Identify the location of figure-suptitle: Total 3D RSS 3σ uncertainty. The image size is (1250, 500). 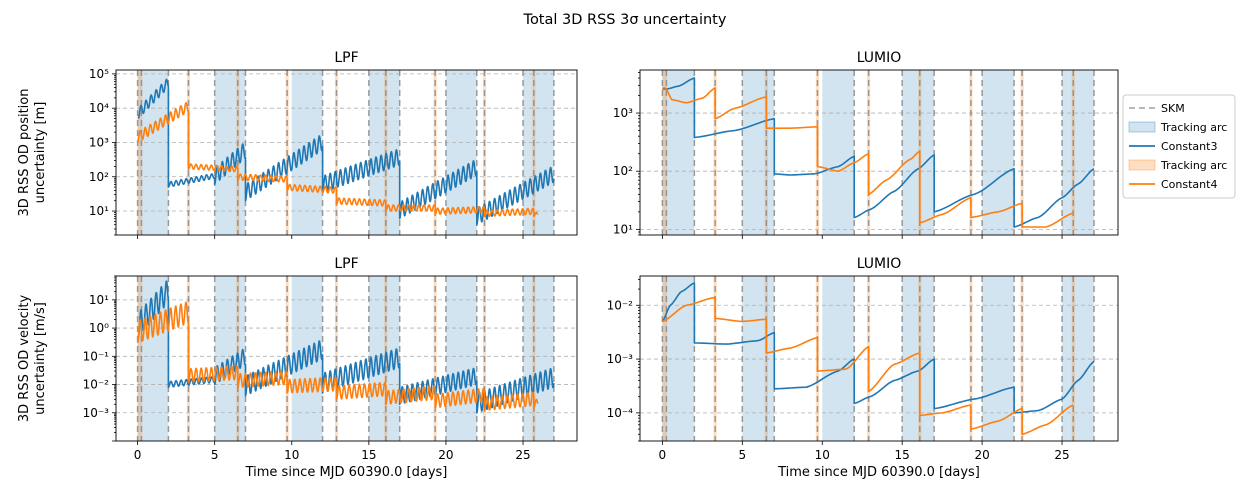
(625, 20).